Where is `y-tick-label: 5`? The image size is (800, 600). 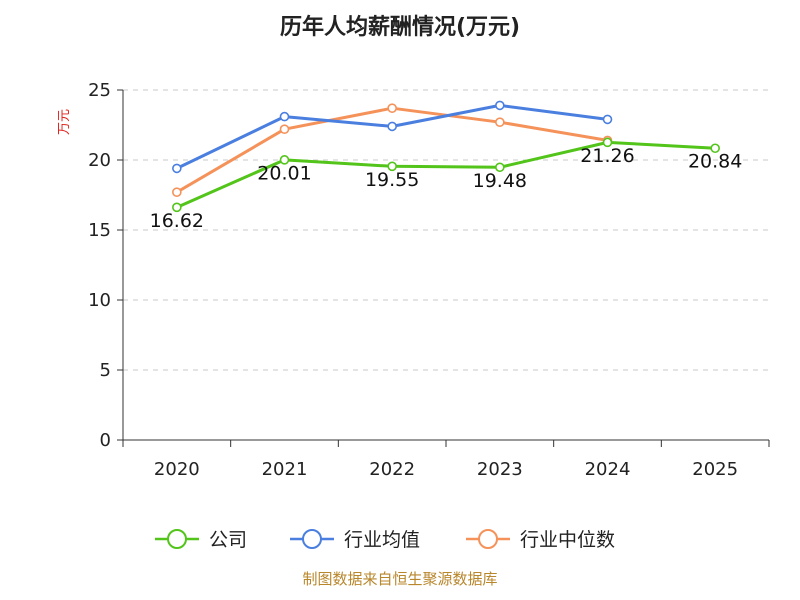
y-tick-label: 5 is located at coordinates (105, 370).